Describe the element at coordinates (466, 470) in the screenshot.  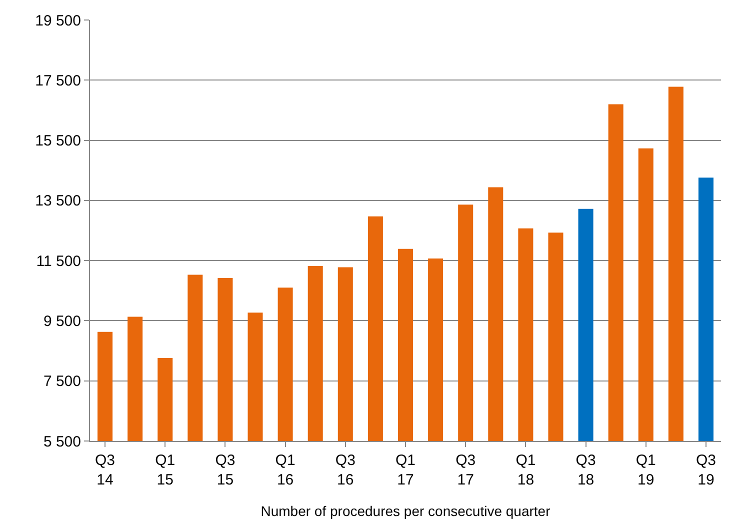
I see `x-tick-label: Q3 17` at that location.